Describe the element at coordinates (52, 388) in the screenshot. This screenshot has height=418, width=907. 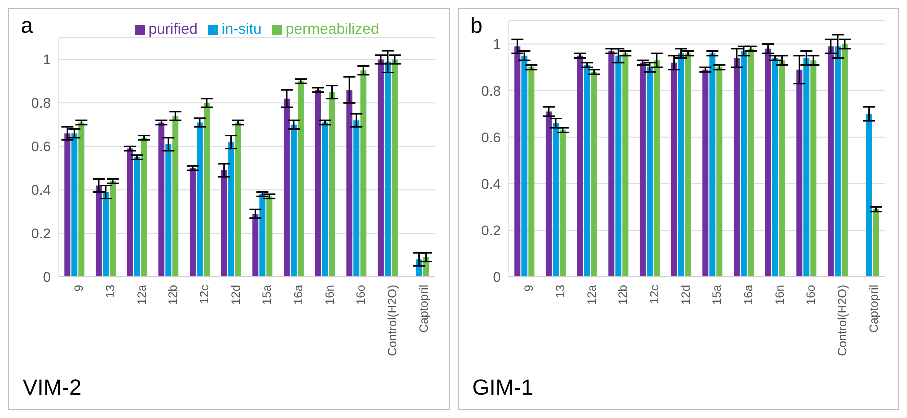
I see `text: VIM-2` at that location.